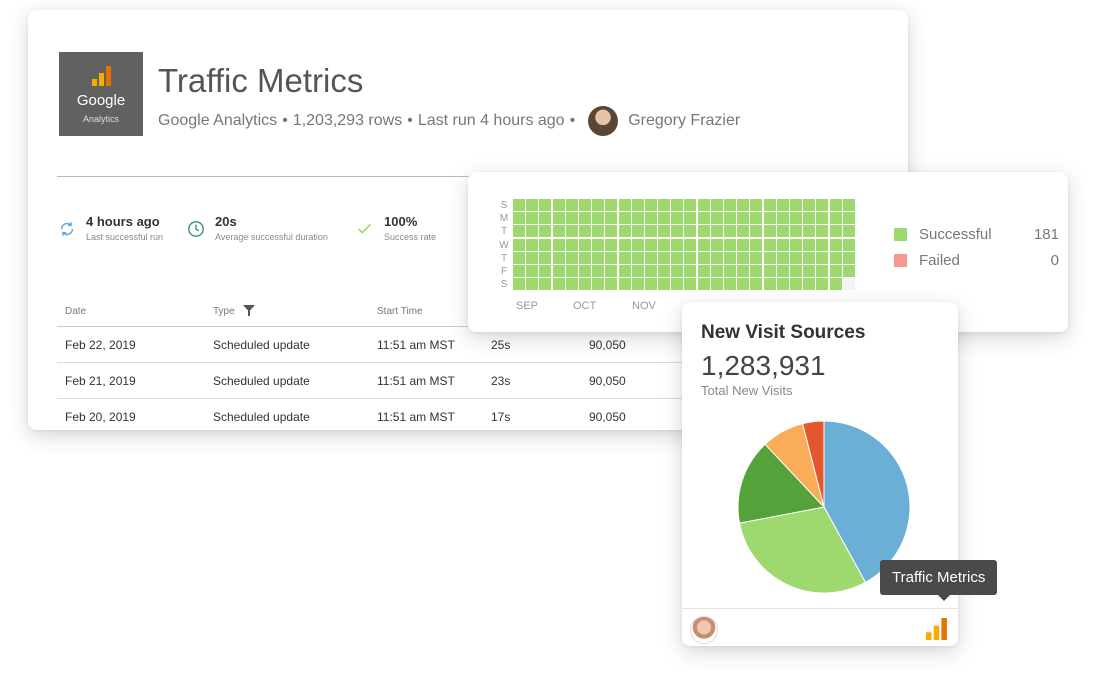 Image resolution: width=1096 pixels, height=694 pixels. I want to click on column-header-type: Type, so click(287, 311).